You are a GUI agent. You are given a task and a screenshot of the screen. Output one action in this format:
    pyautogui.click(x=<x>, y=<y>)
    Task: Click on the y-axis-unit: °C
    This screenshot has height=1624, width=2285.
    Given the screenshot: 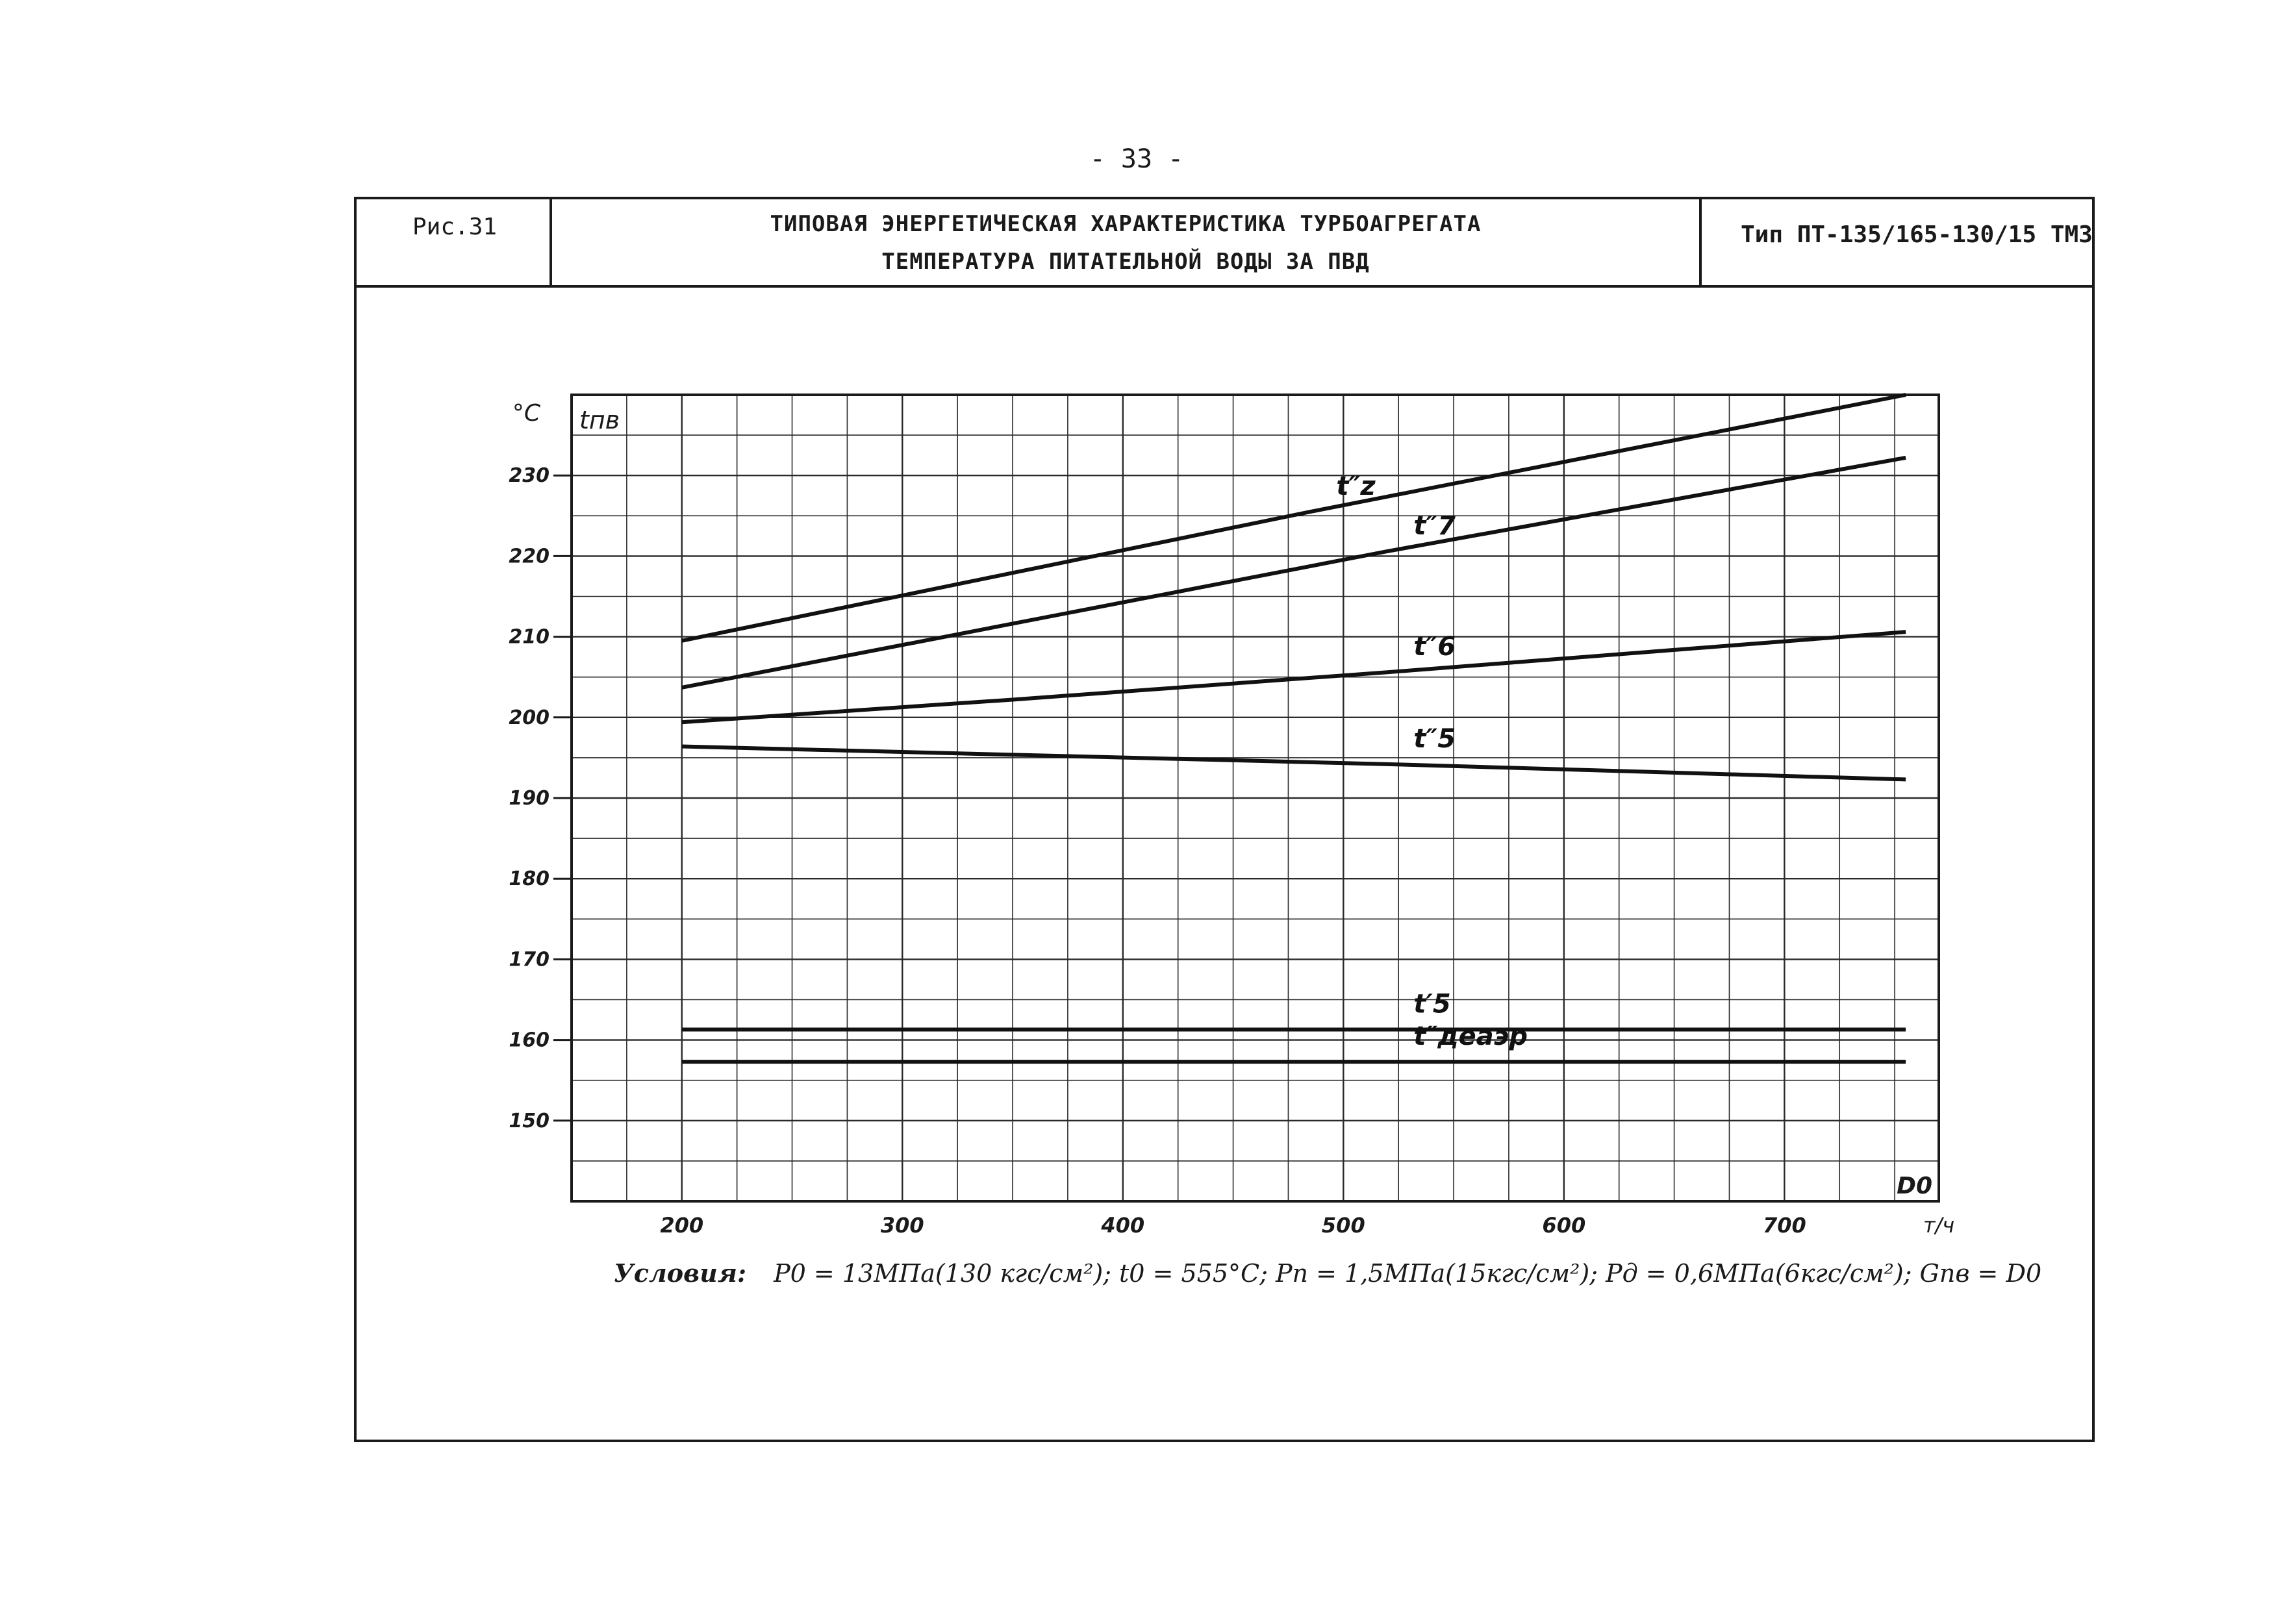 What is the action you would take?
    pyautogui.click(x=526, y=413)
    